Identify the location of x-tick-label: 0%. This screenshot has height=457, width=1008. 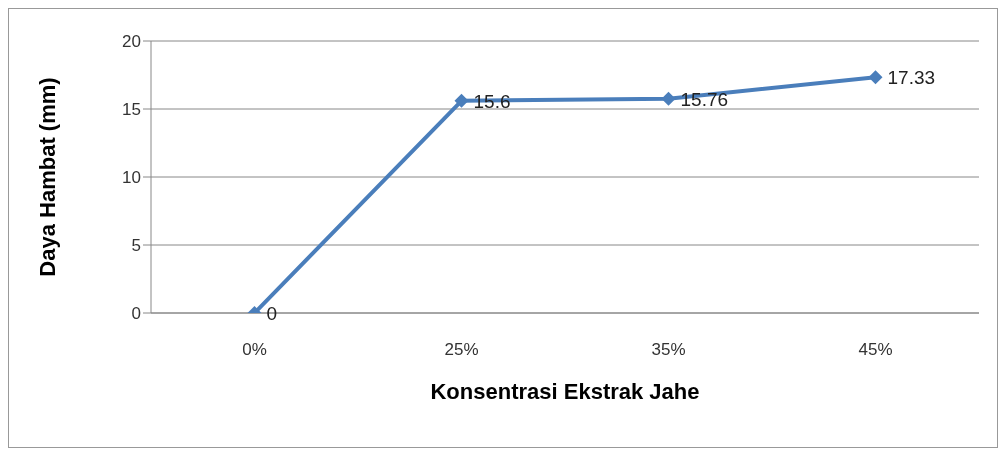
(254, 350).